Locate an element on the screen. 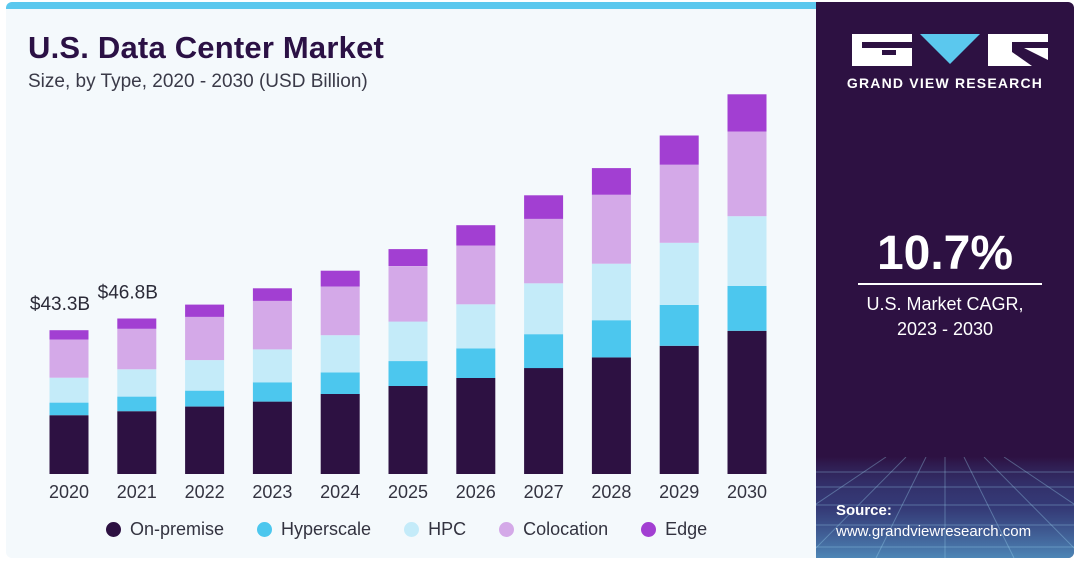  legend-item-on-premise: On-premise is located at coordinates (165, 529).